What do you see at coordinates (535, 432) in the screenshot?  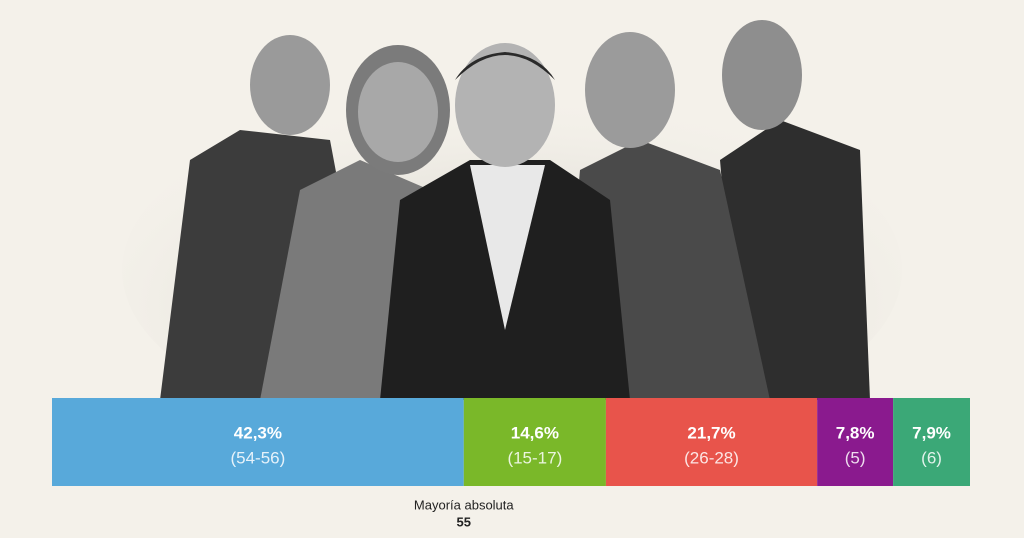 I see `value-label: 14,6%` at bounding box center [535, 432].